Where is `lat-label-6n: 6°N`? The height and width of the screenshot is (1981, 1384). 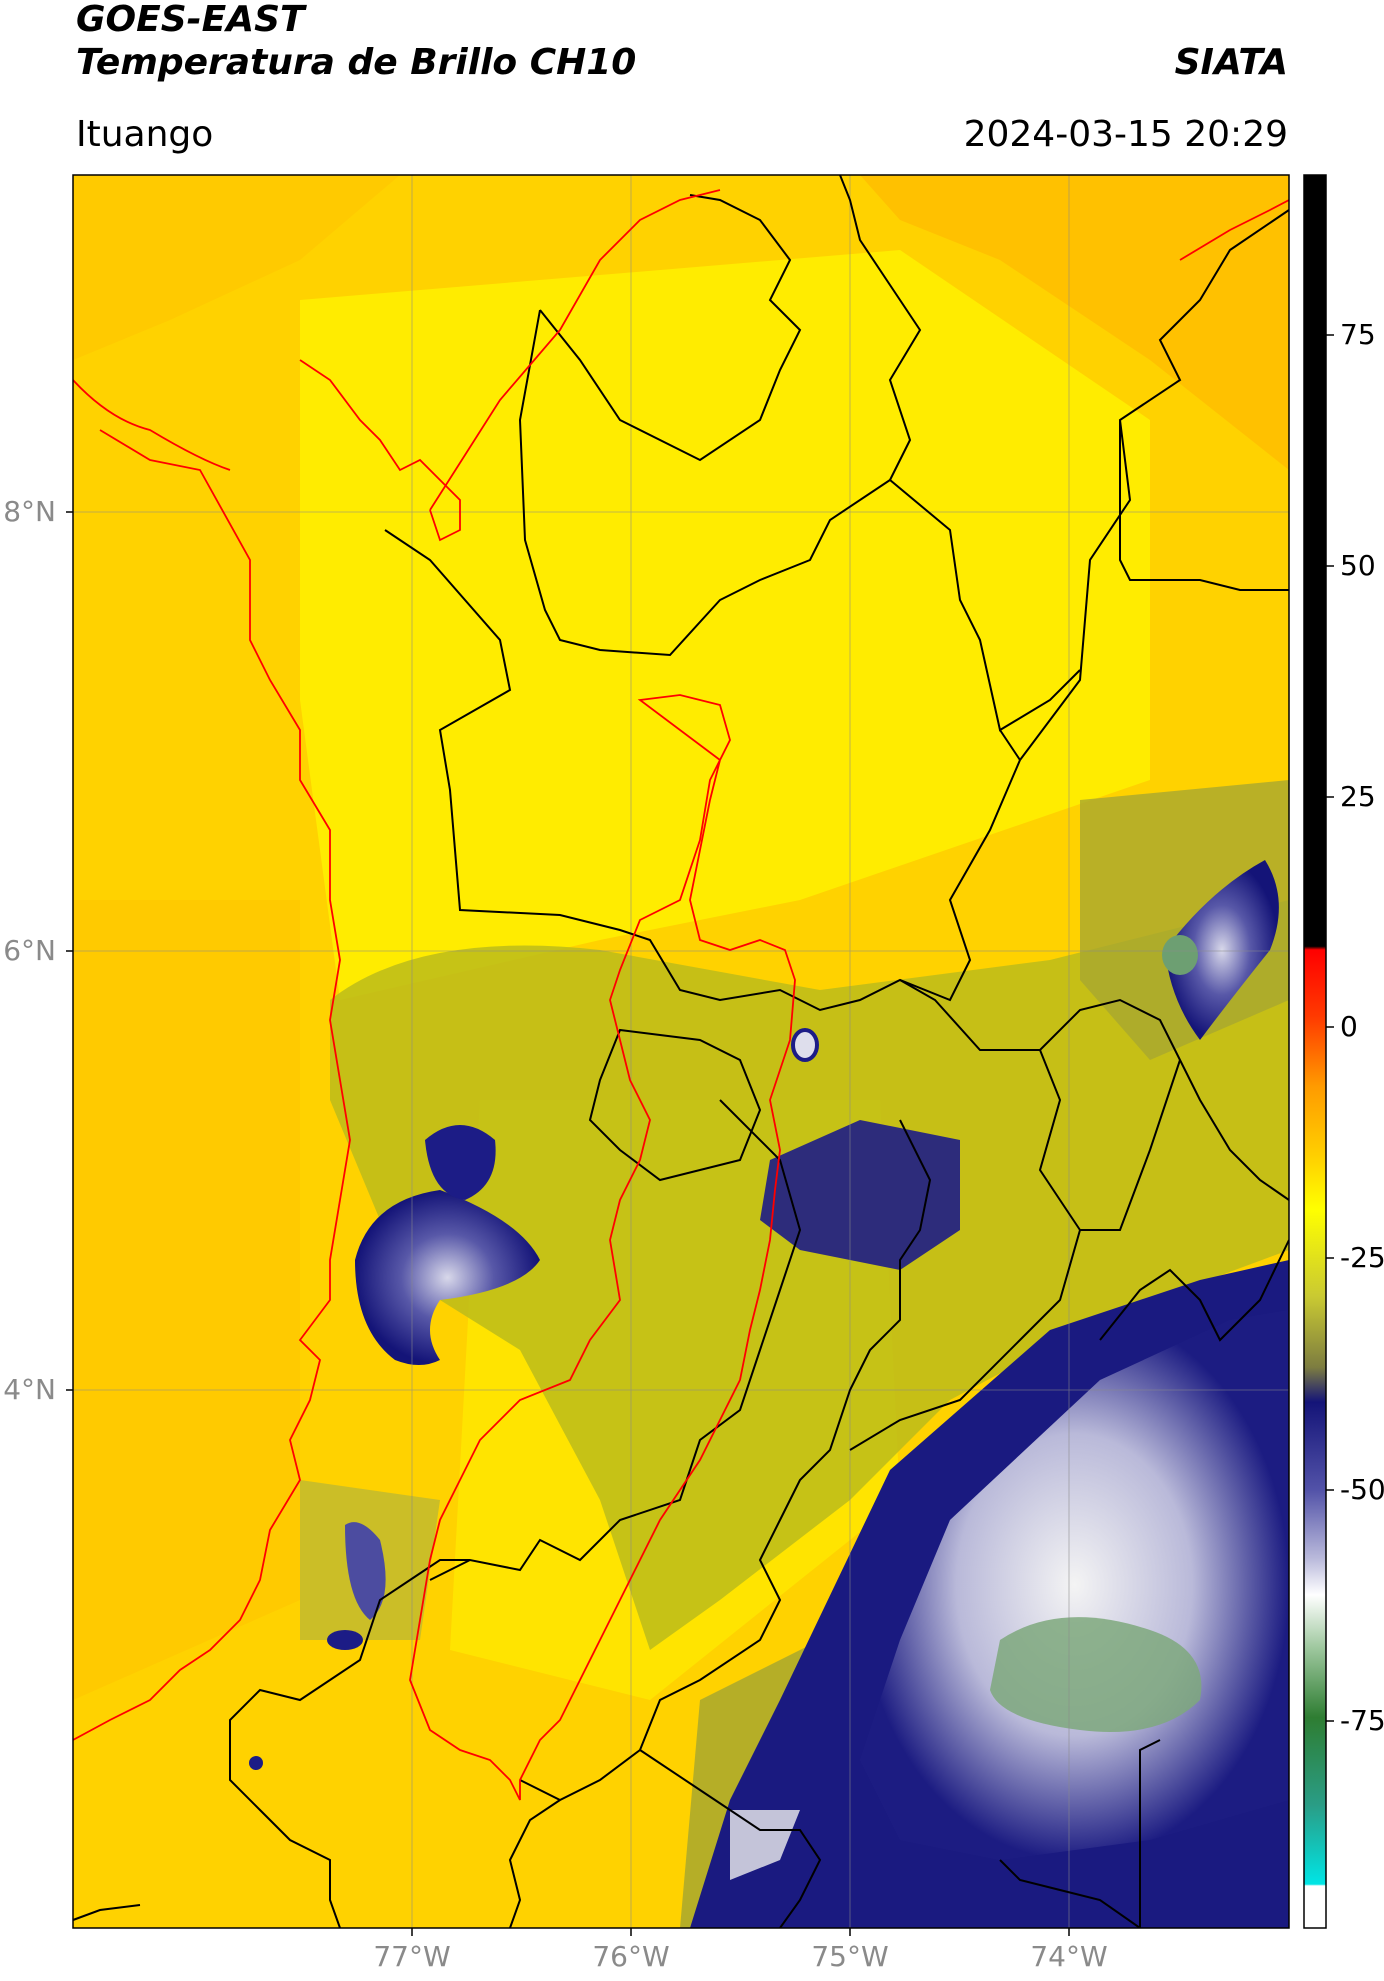
lat-label-6n: 6°N is located at coordinates (29, 950).